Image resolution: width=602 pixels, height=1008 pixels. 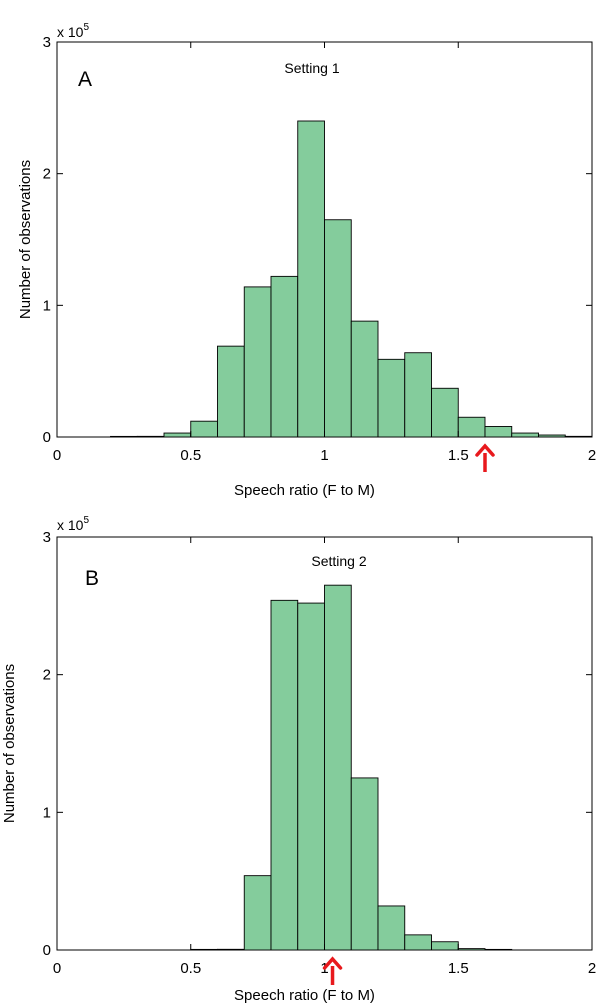 What do you see at coordinates (485, 457) in the screenshot?
I see `marker-arrow-a` at bounding box center [485, 457].